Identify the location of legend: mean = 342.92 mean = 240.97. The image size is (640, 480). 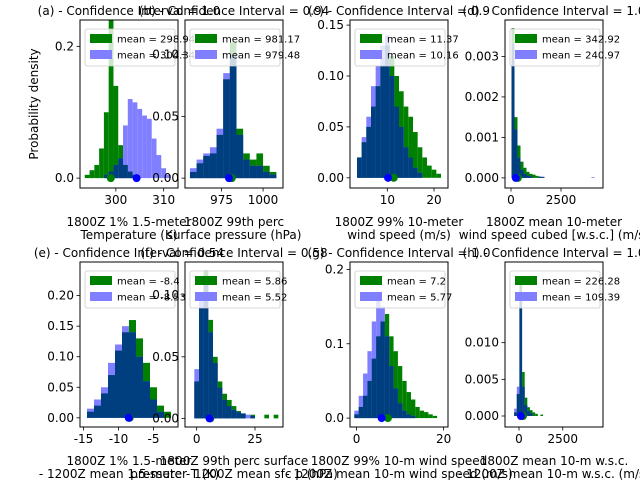
(564, 47).